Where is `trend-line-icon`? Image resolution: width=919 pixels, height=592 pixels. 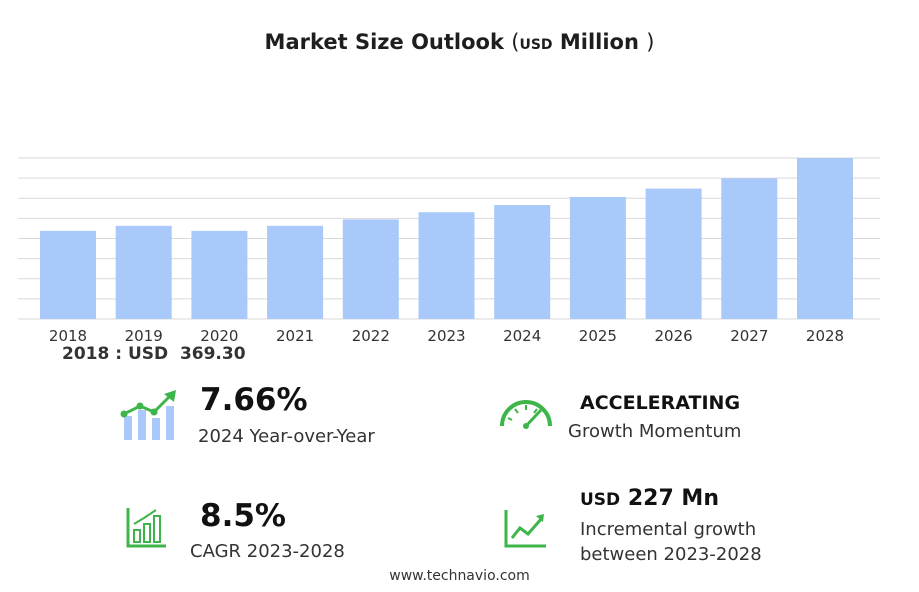
trend-line-icon is located at coordinates (525, 529).